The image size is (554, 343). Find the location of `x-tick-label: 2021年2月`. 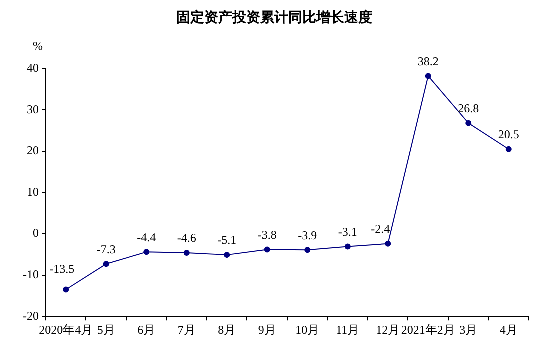

x-tick-label: 2021年2月 is located at coordinates (428, 329).